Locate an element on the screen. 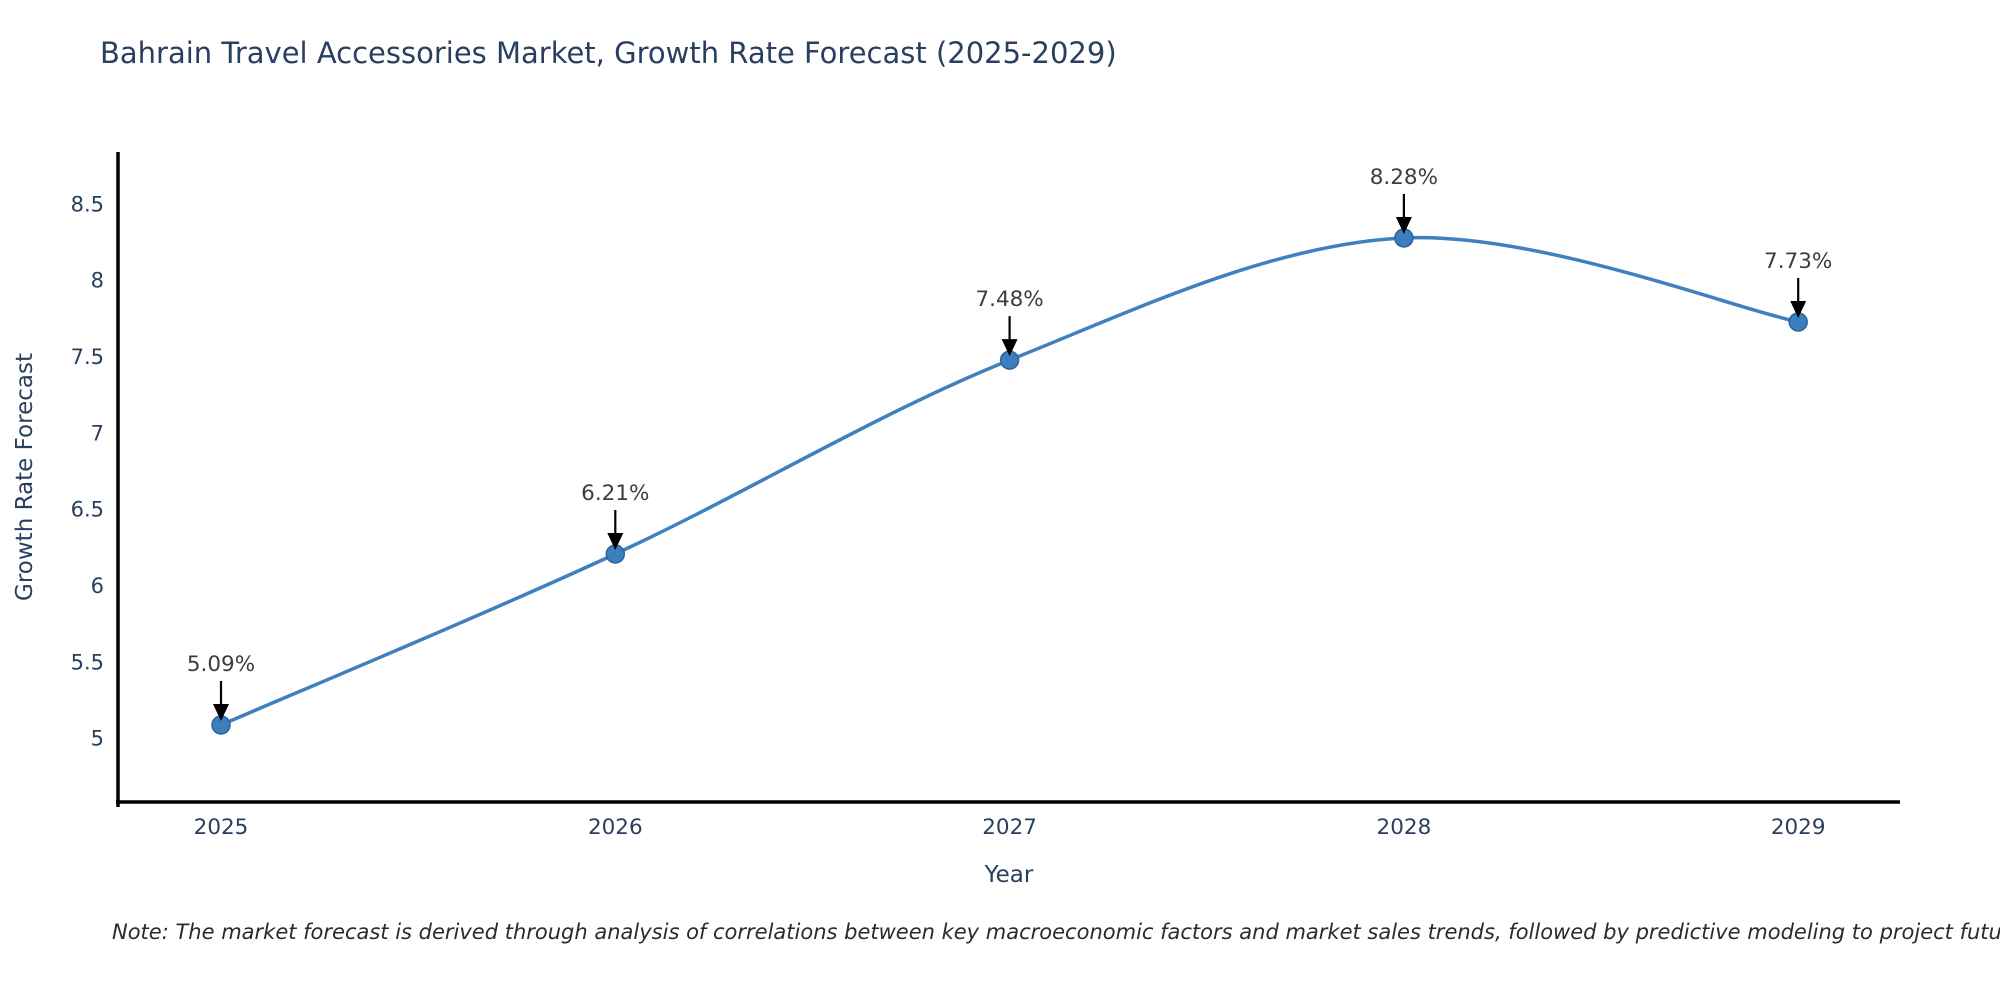  y-tick-label: 8.5 is located at coordinates (87, 204).